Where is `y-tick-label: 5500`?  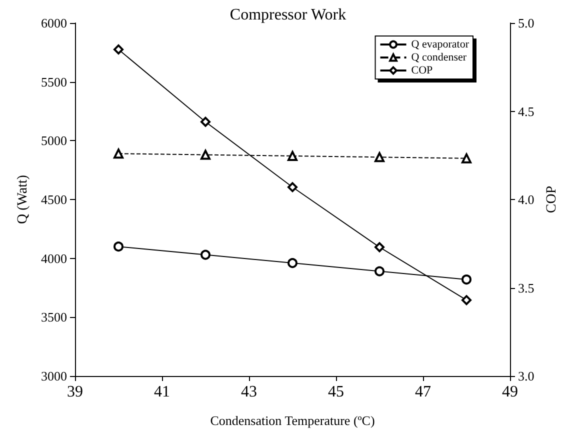 y-tick-label: 5500 is located at coordinates (54, 82).